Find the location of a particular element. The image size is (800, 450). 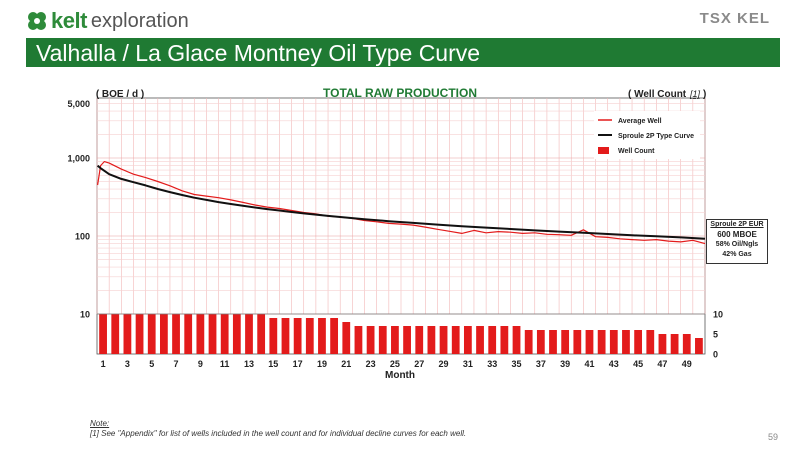

right-axis-note: [1] is located at coordinates (695, 94).